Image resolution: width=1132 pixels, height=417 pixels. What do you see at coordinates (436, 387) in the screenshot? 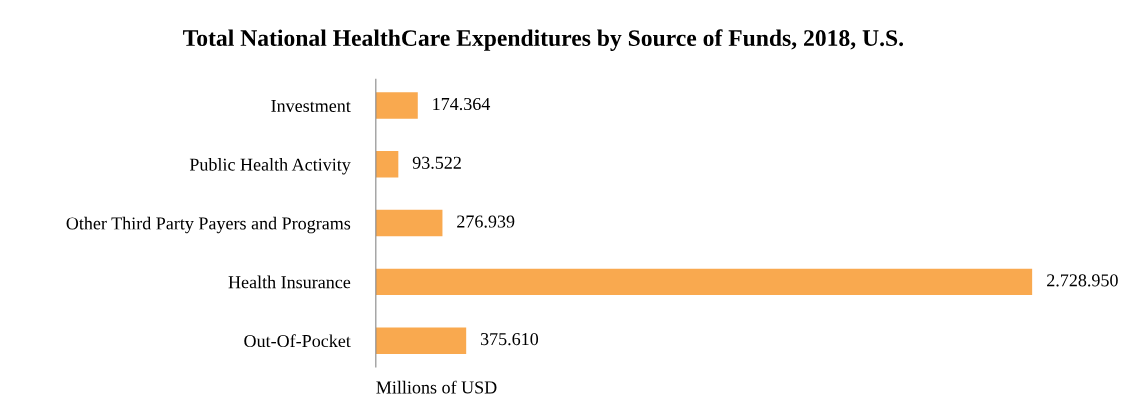
I see `x-axis-title: Millions of USD` at bounding box center [436, 387].